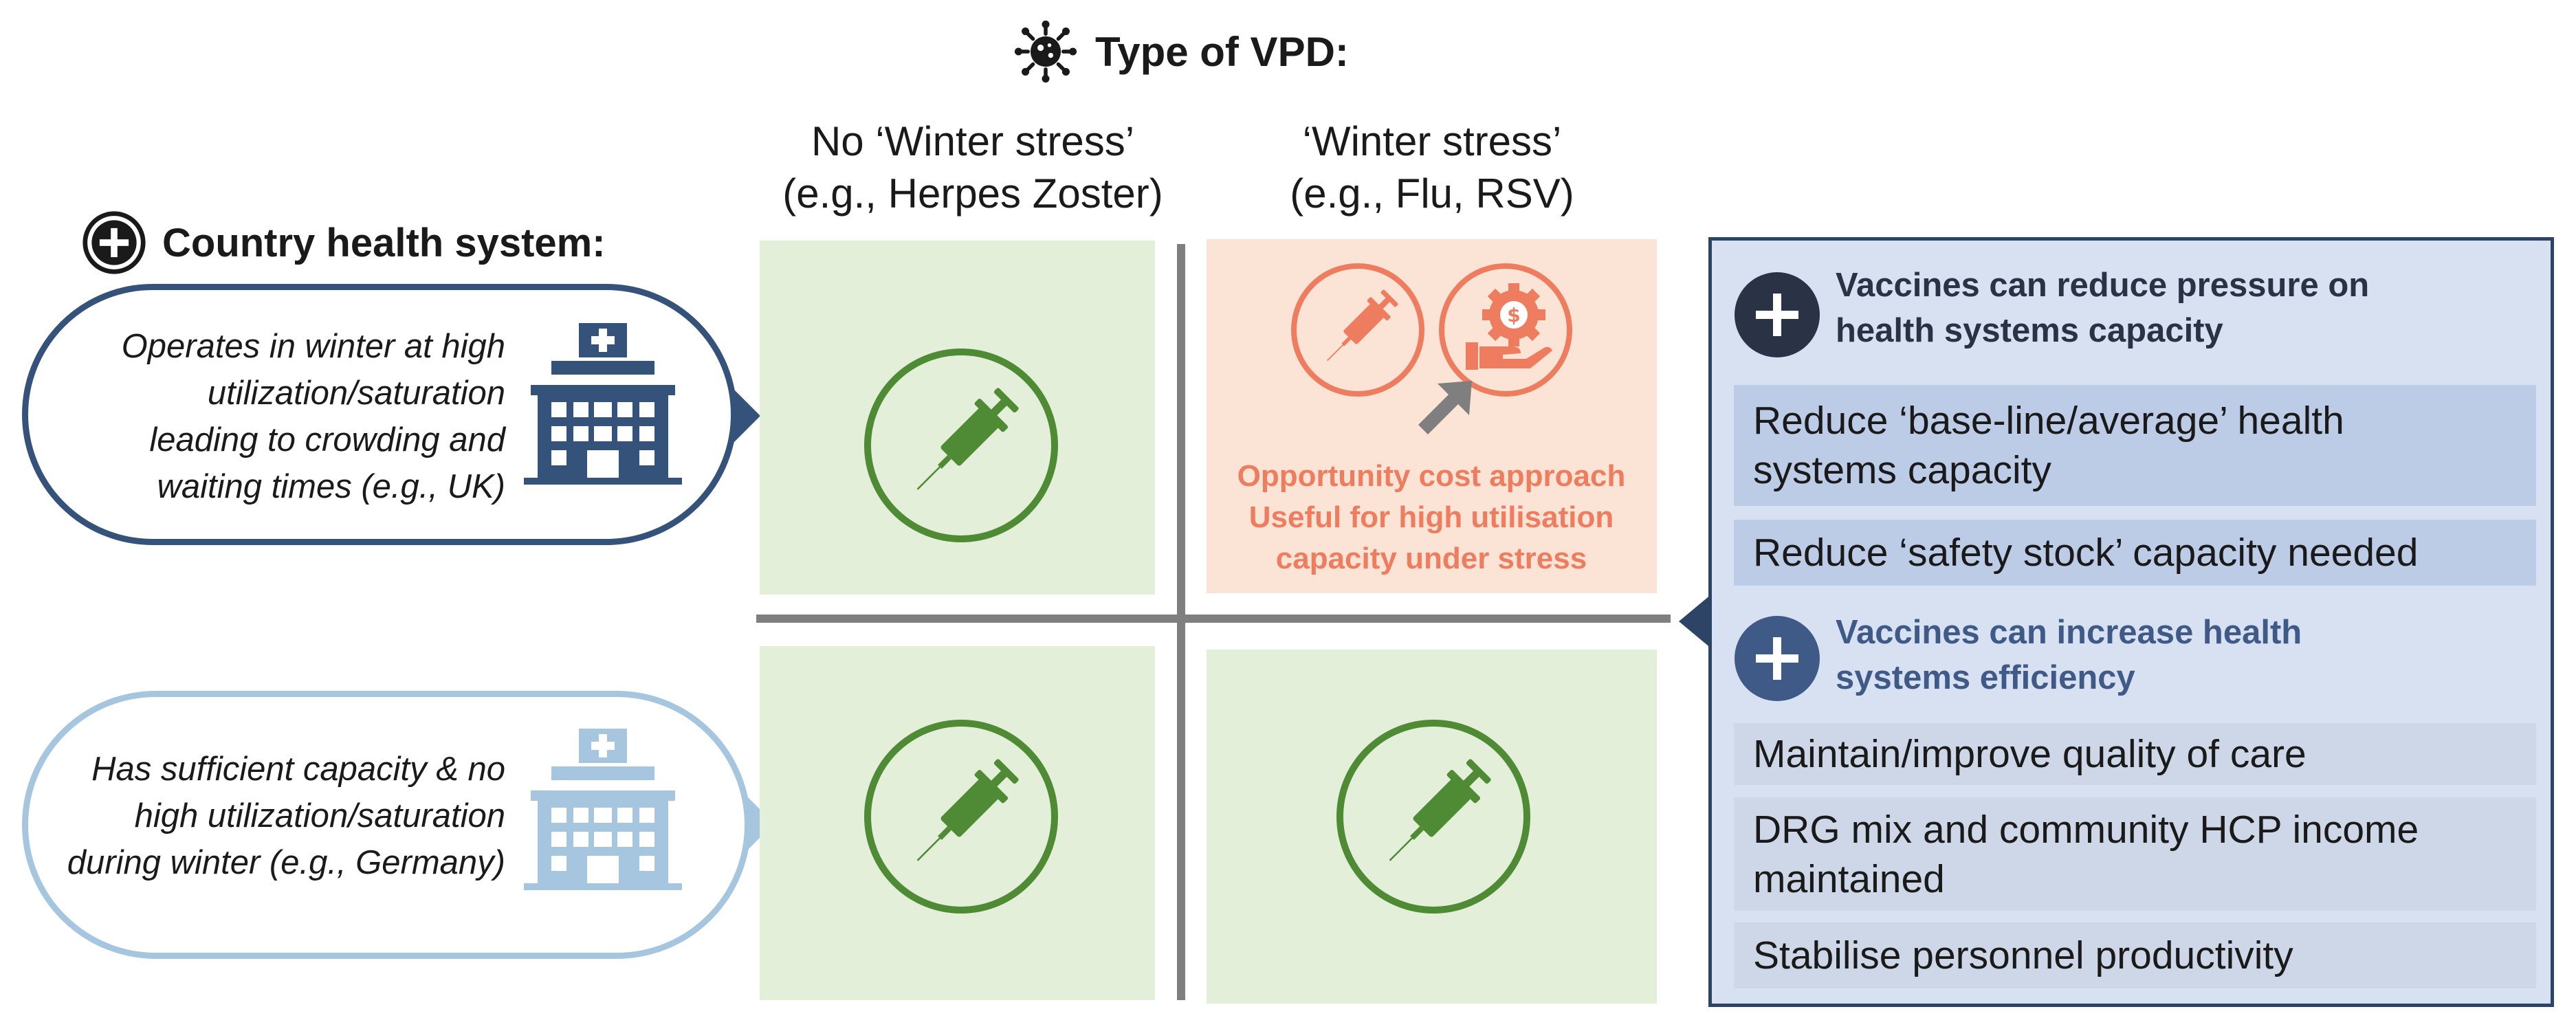  I want to click on row-text-line: Has sufficient capacity & no, so click(298, 770).